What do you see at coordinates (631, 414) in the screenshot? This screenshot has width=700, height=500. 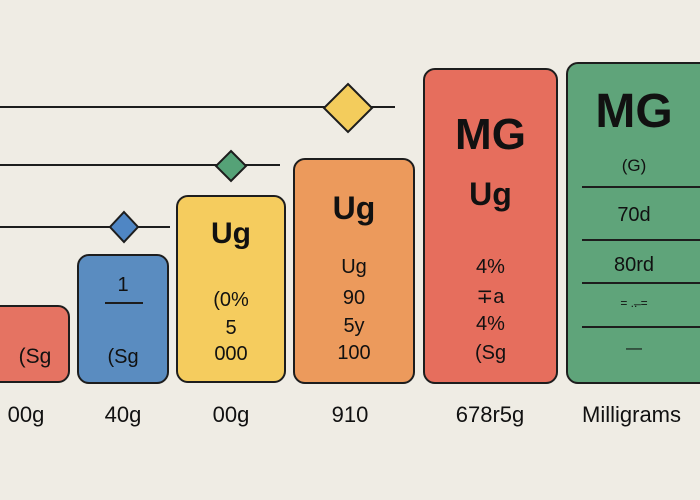 I see `bottom-label-6: Milligrams` at bounding box center [631, 414].